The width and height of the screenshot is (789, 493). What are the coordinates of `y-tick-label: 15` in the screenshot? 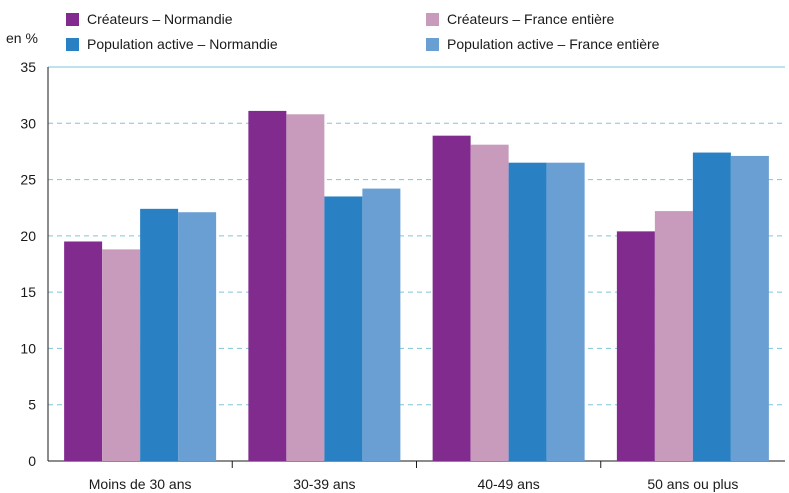 It's located at (28, 292).